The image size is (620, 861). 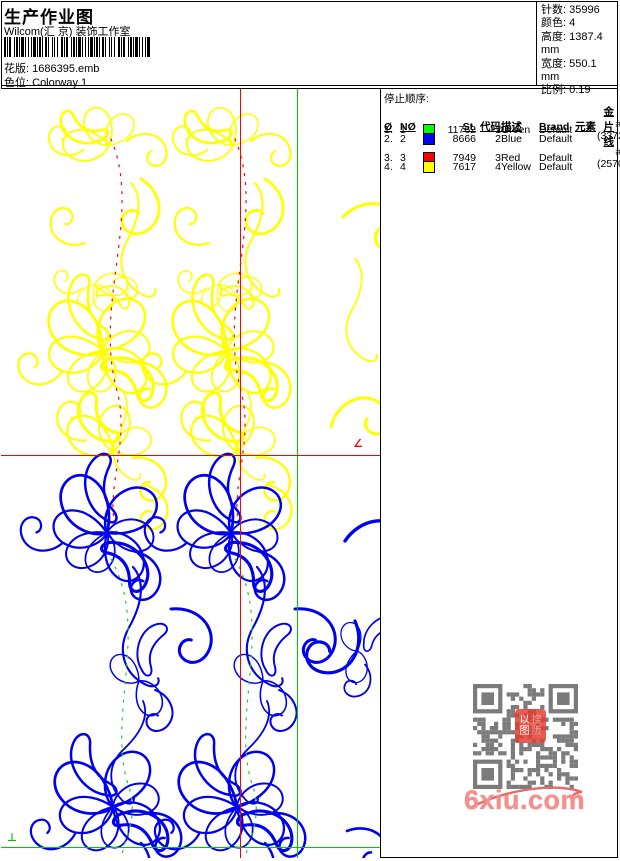 What do you see at coordinates (77, 47) in the screenshot?
I see `barcode` at bounding box center [77, 47].